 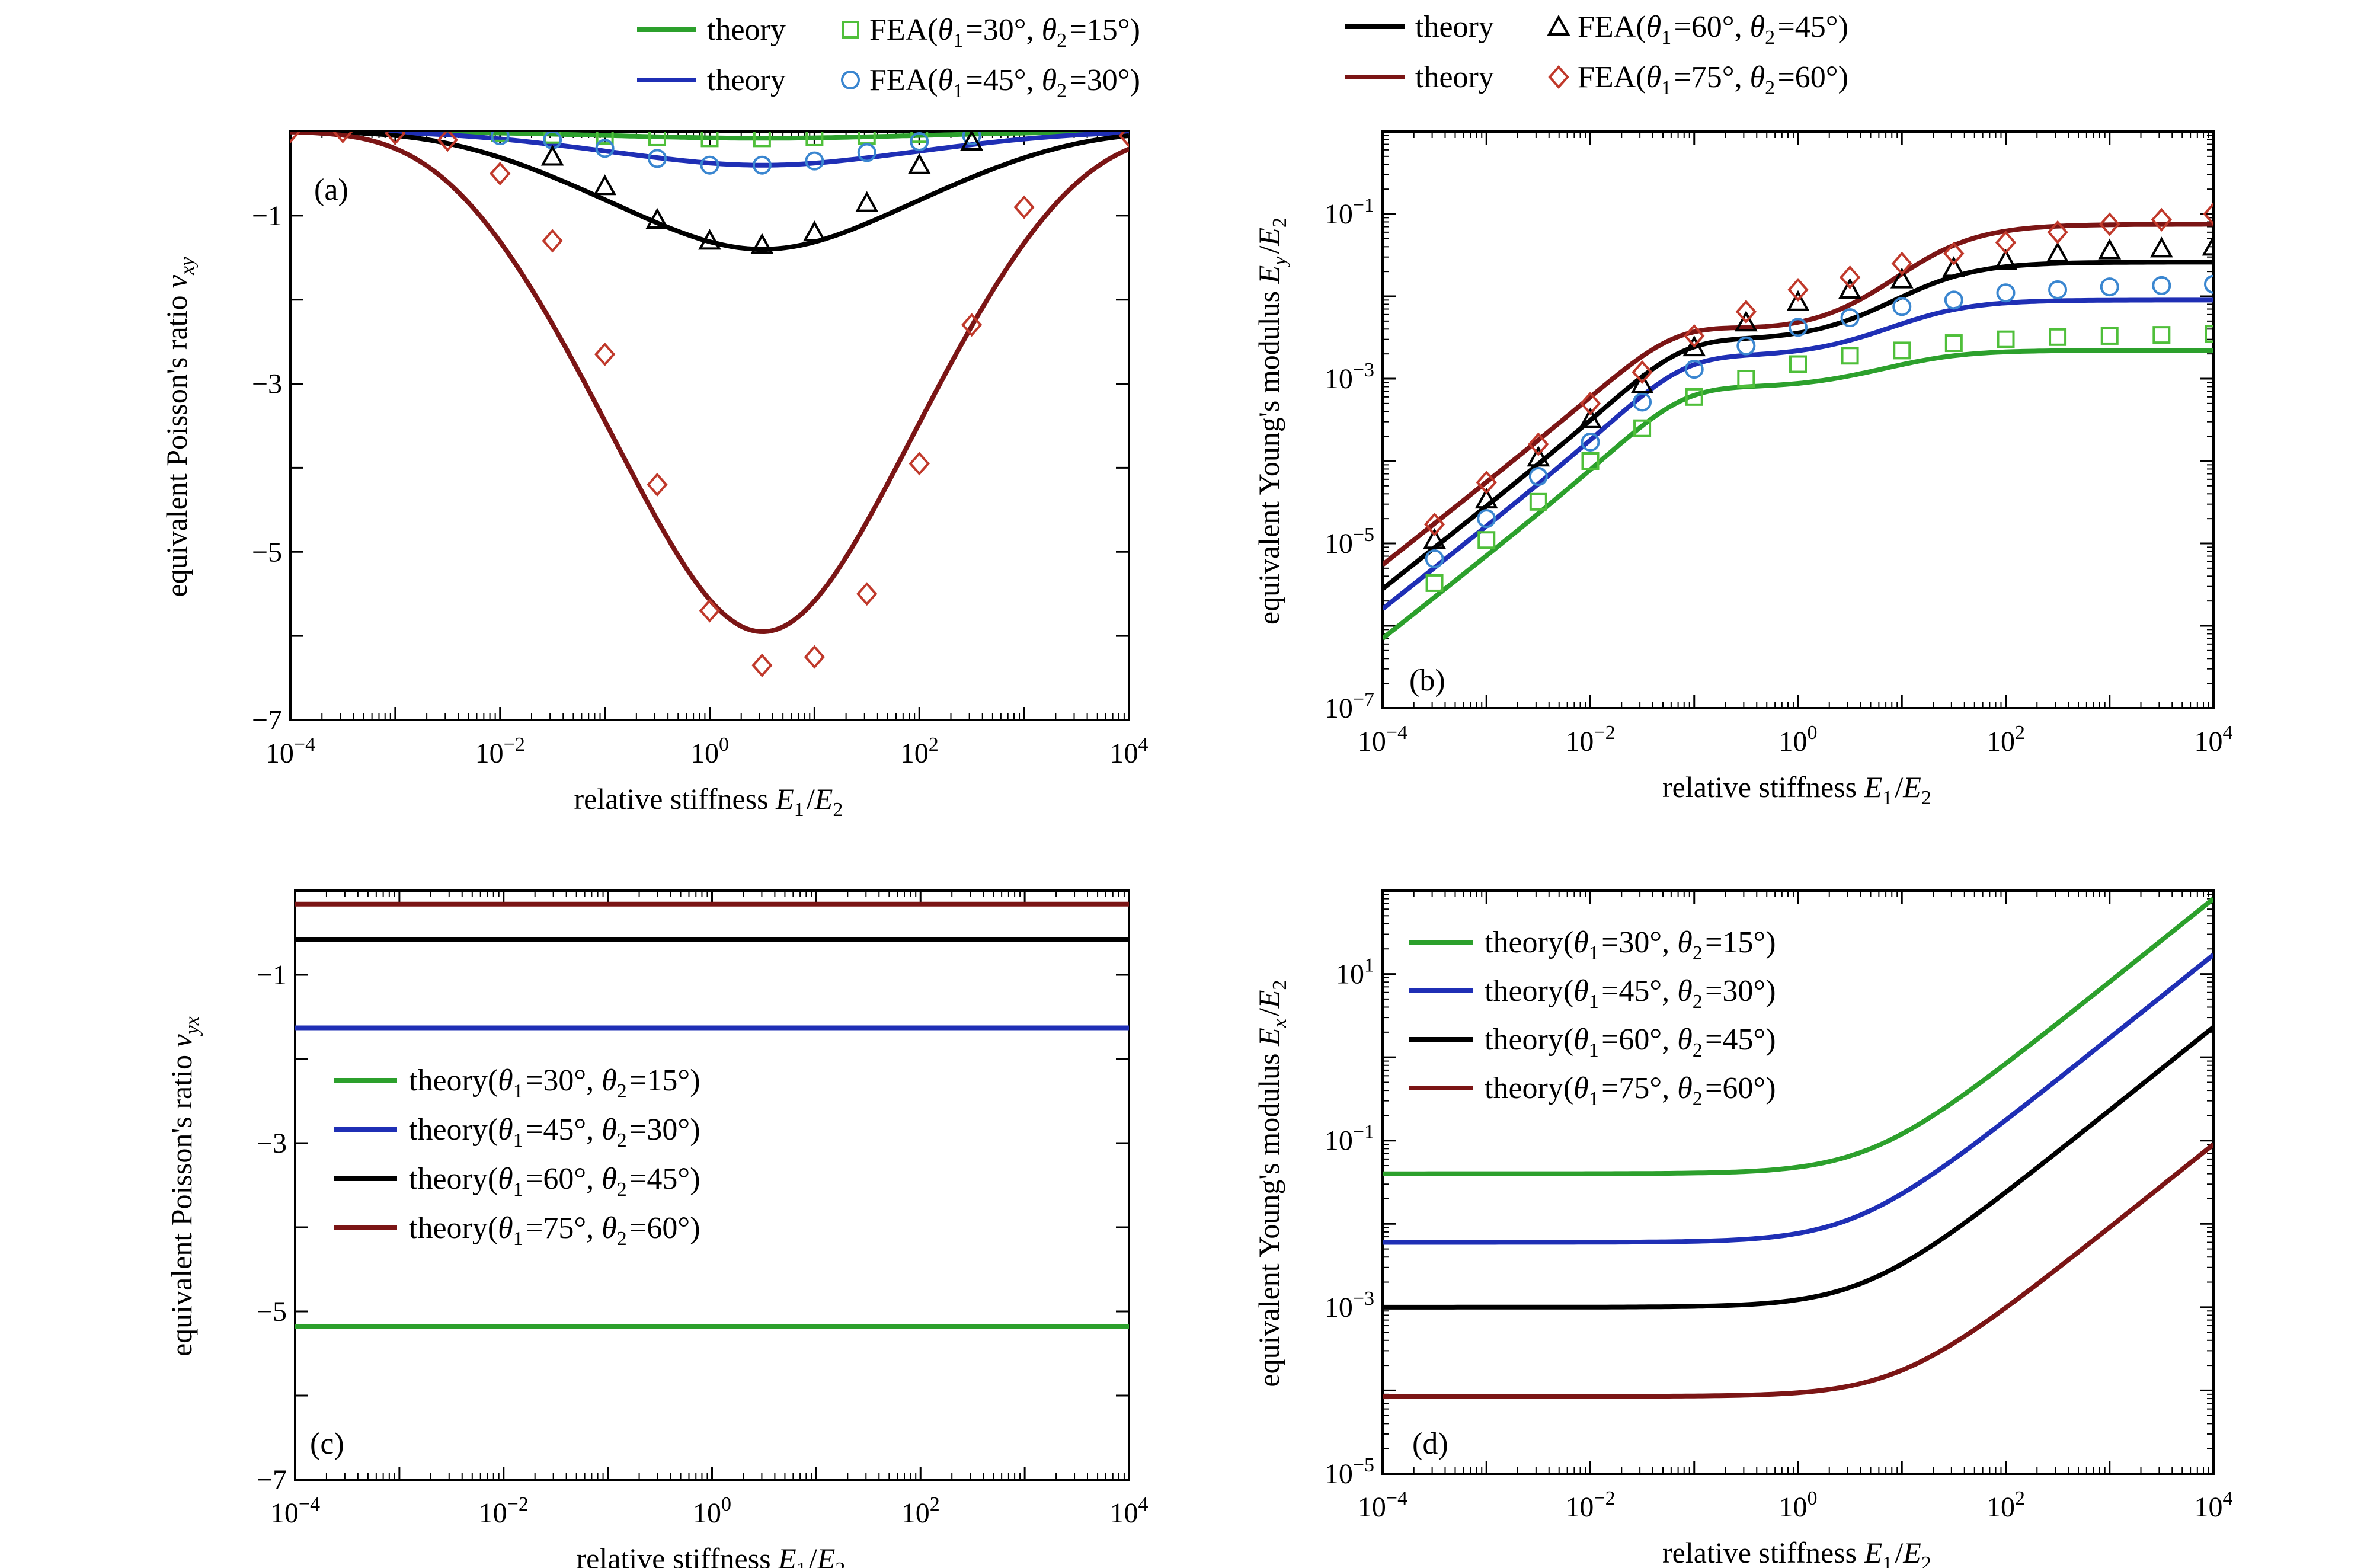 I want to click on panel-label: (a), so click(x=331, y=190).